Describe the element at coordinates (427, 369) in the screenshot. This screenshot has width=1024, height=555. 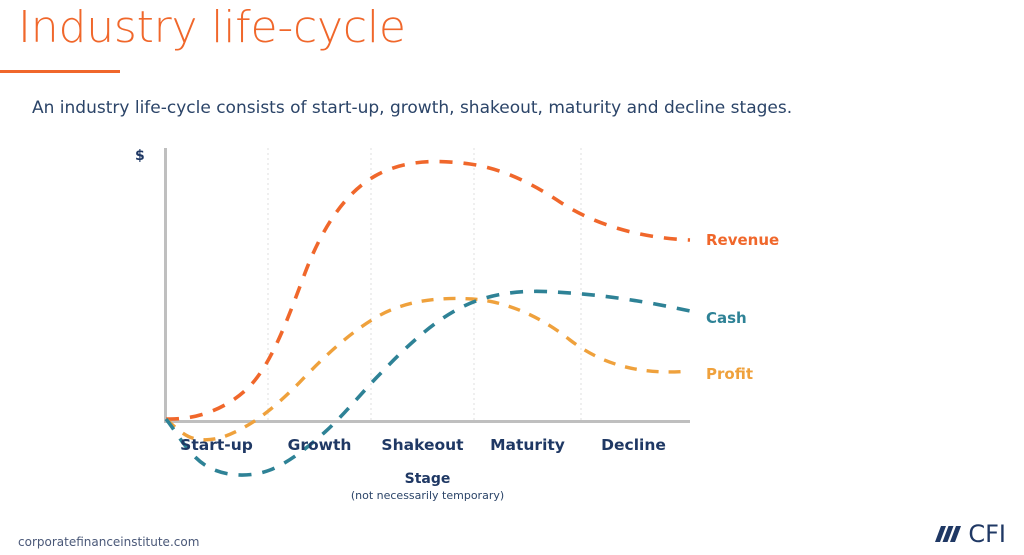
I see `series-line-profit` at that location.